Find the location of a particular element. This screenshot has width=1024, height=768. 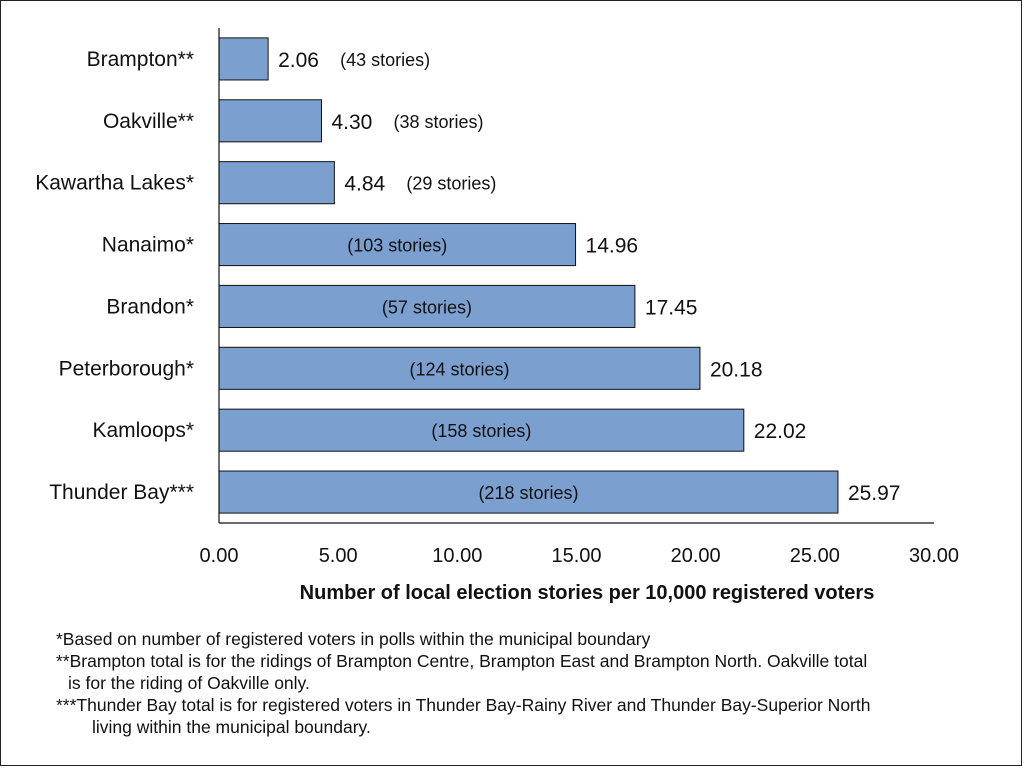

x-tick-label: 5.00 is located at coordinates (338, 556).